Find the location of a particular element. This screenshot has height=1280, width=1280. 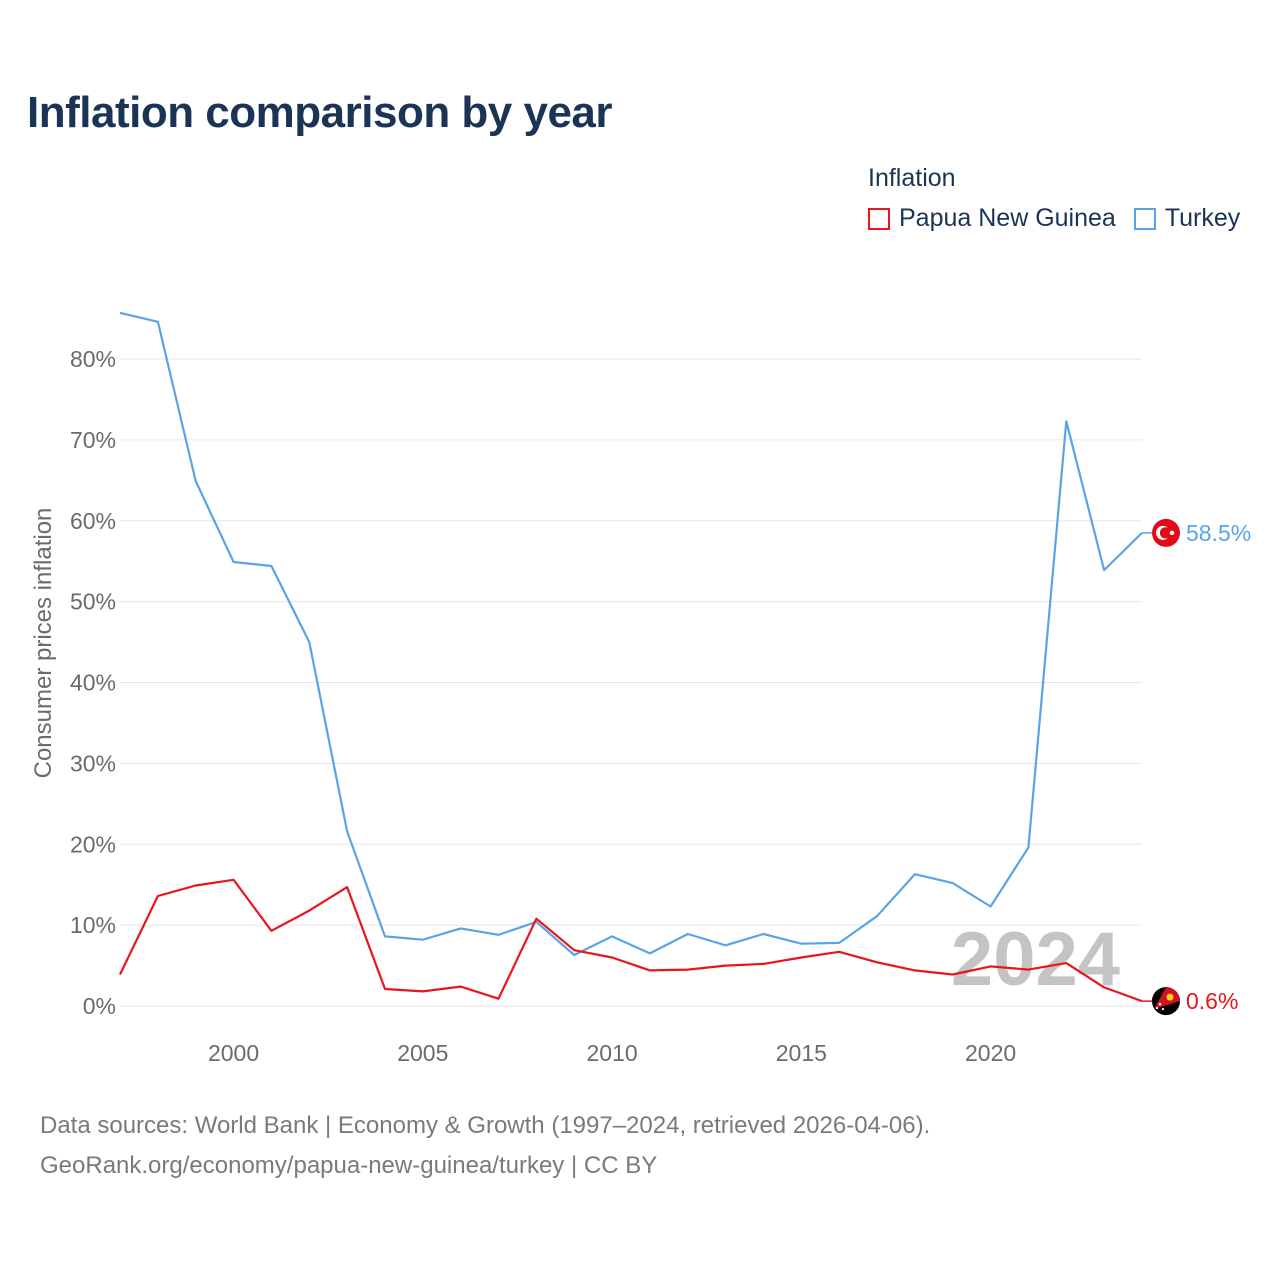

legend-item-papua-new-guinea: Papua New Guinea is located at coordinates (992, 218).